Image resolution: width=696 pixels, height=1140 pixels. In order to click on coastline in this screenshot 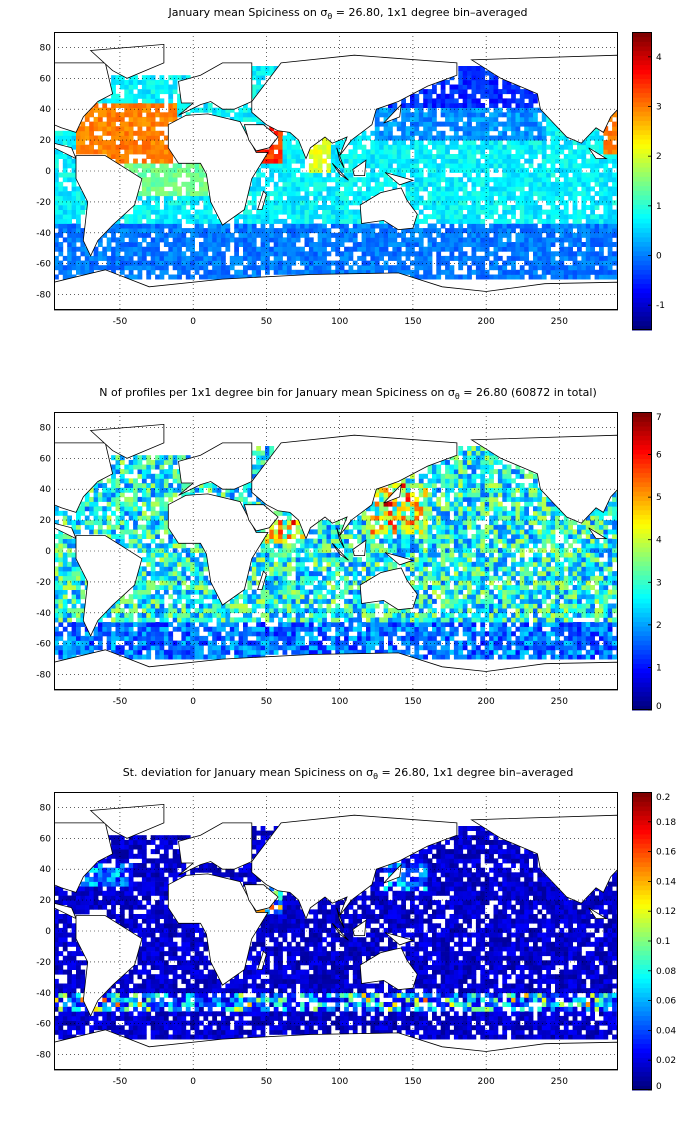, I will do `click(354, 107)`.